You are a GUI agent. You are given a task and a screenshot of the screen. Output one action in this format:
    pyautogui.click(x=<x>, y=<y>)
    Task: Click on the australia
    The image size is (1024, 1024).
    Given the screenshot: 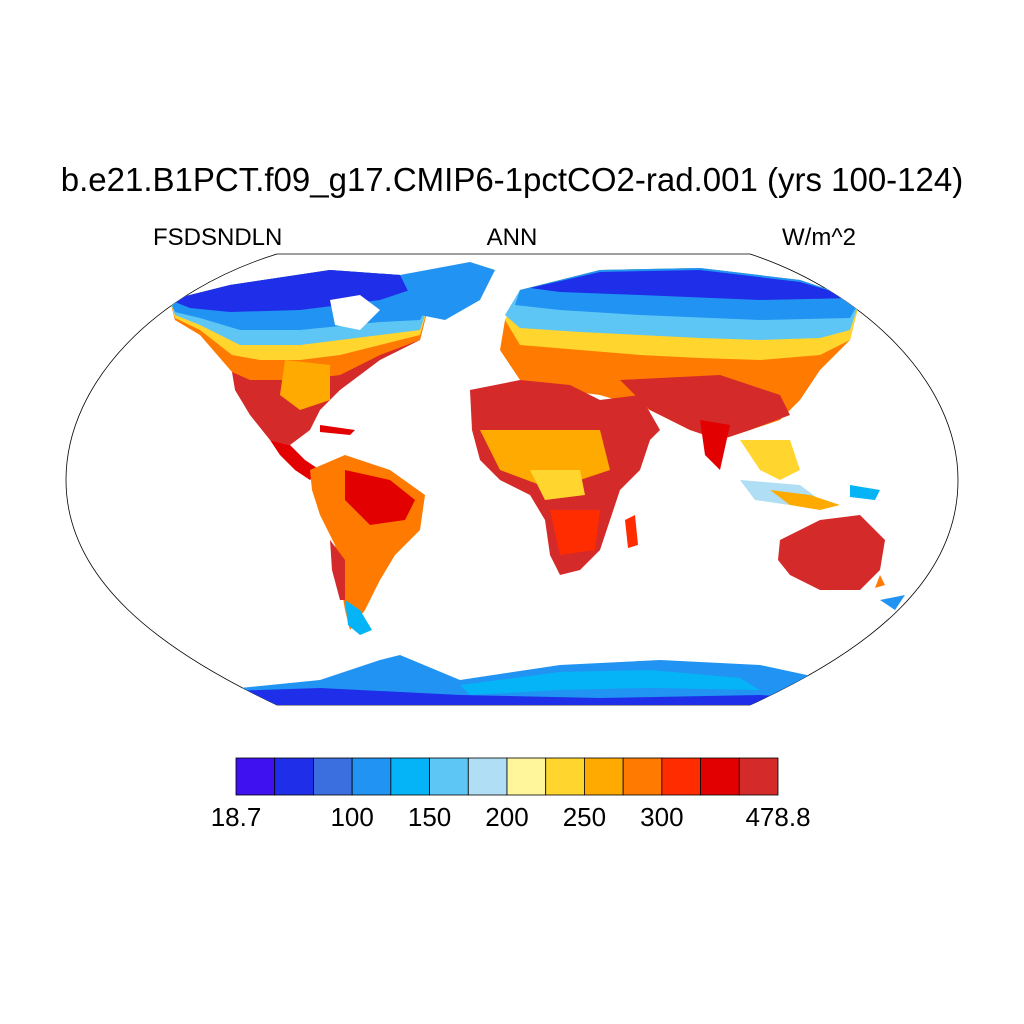 What is the action you would take?
    pyautogui.click(x=831, y=552)
    